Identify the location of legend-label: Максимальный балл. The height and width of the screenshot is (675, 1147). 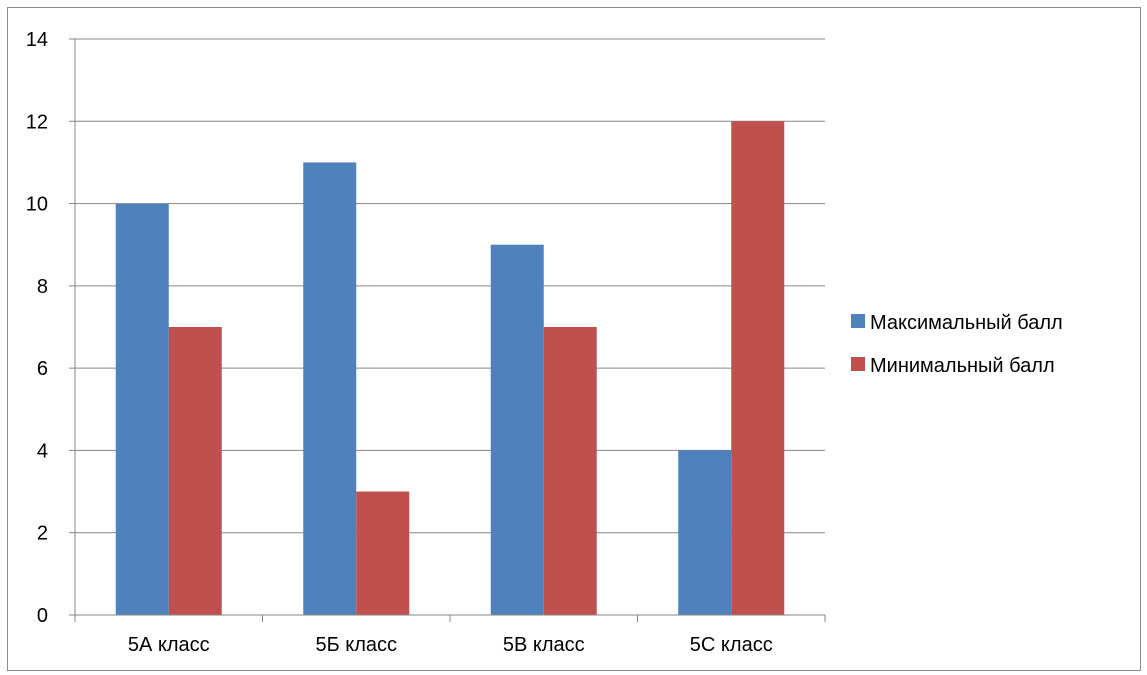
(966, 323).